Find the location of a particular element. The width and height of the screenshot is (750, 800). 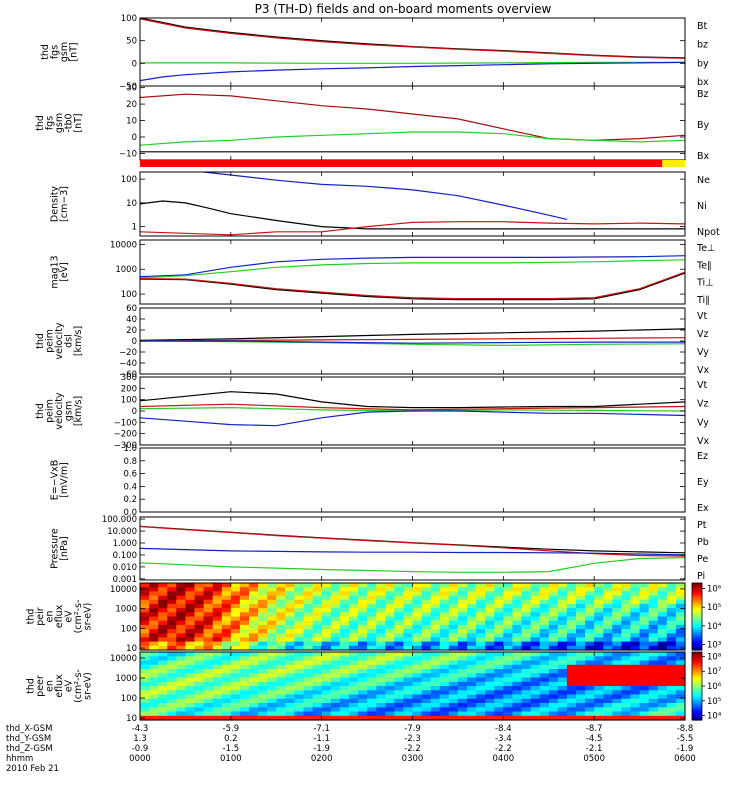

status-bar is located at coordinates (412, 163).